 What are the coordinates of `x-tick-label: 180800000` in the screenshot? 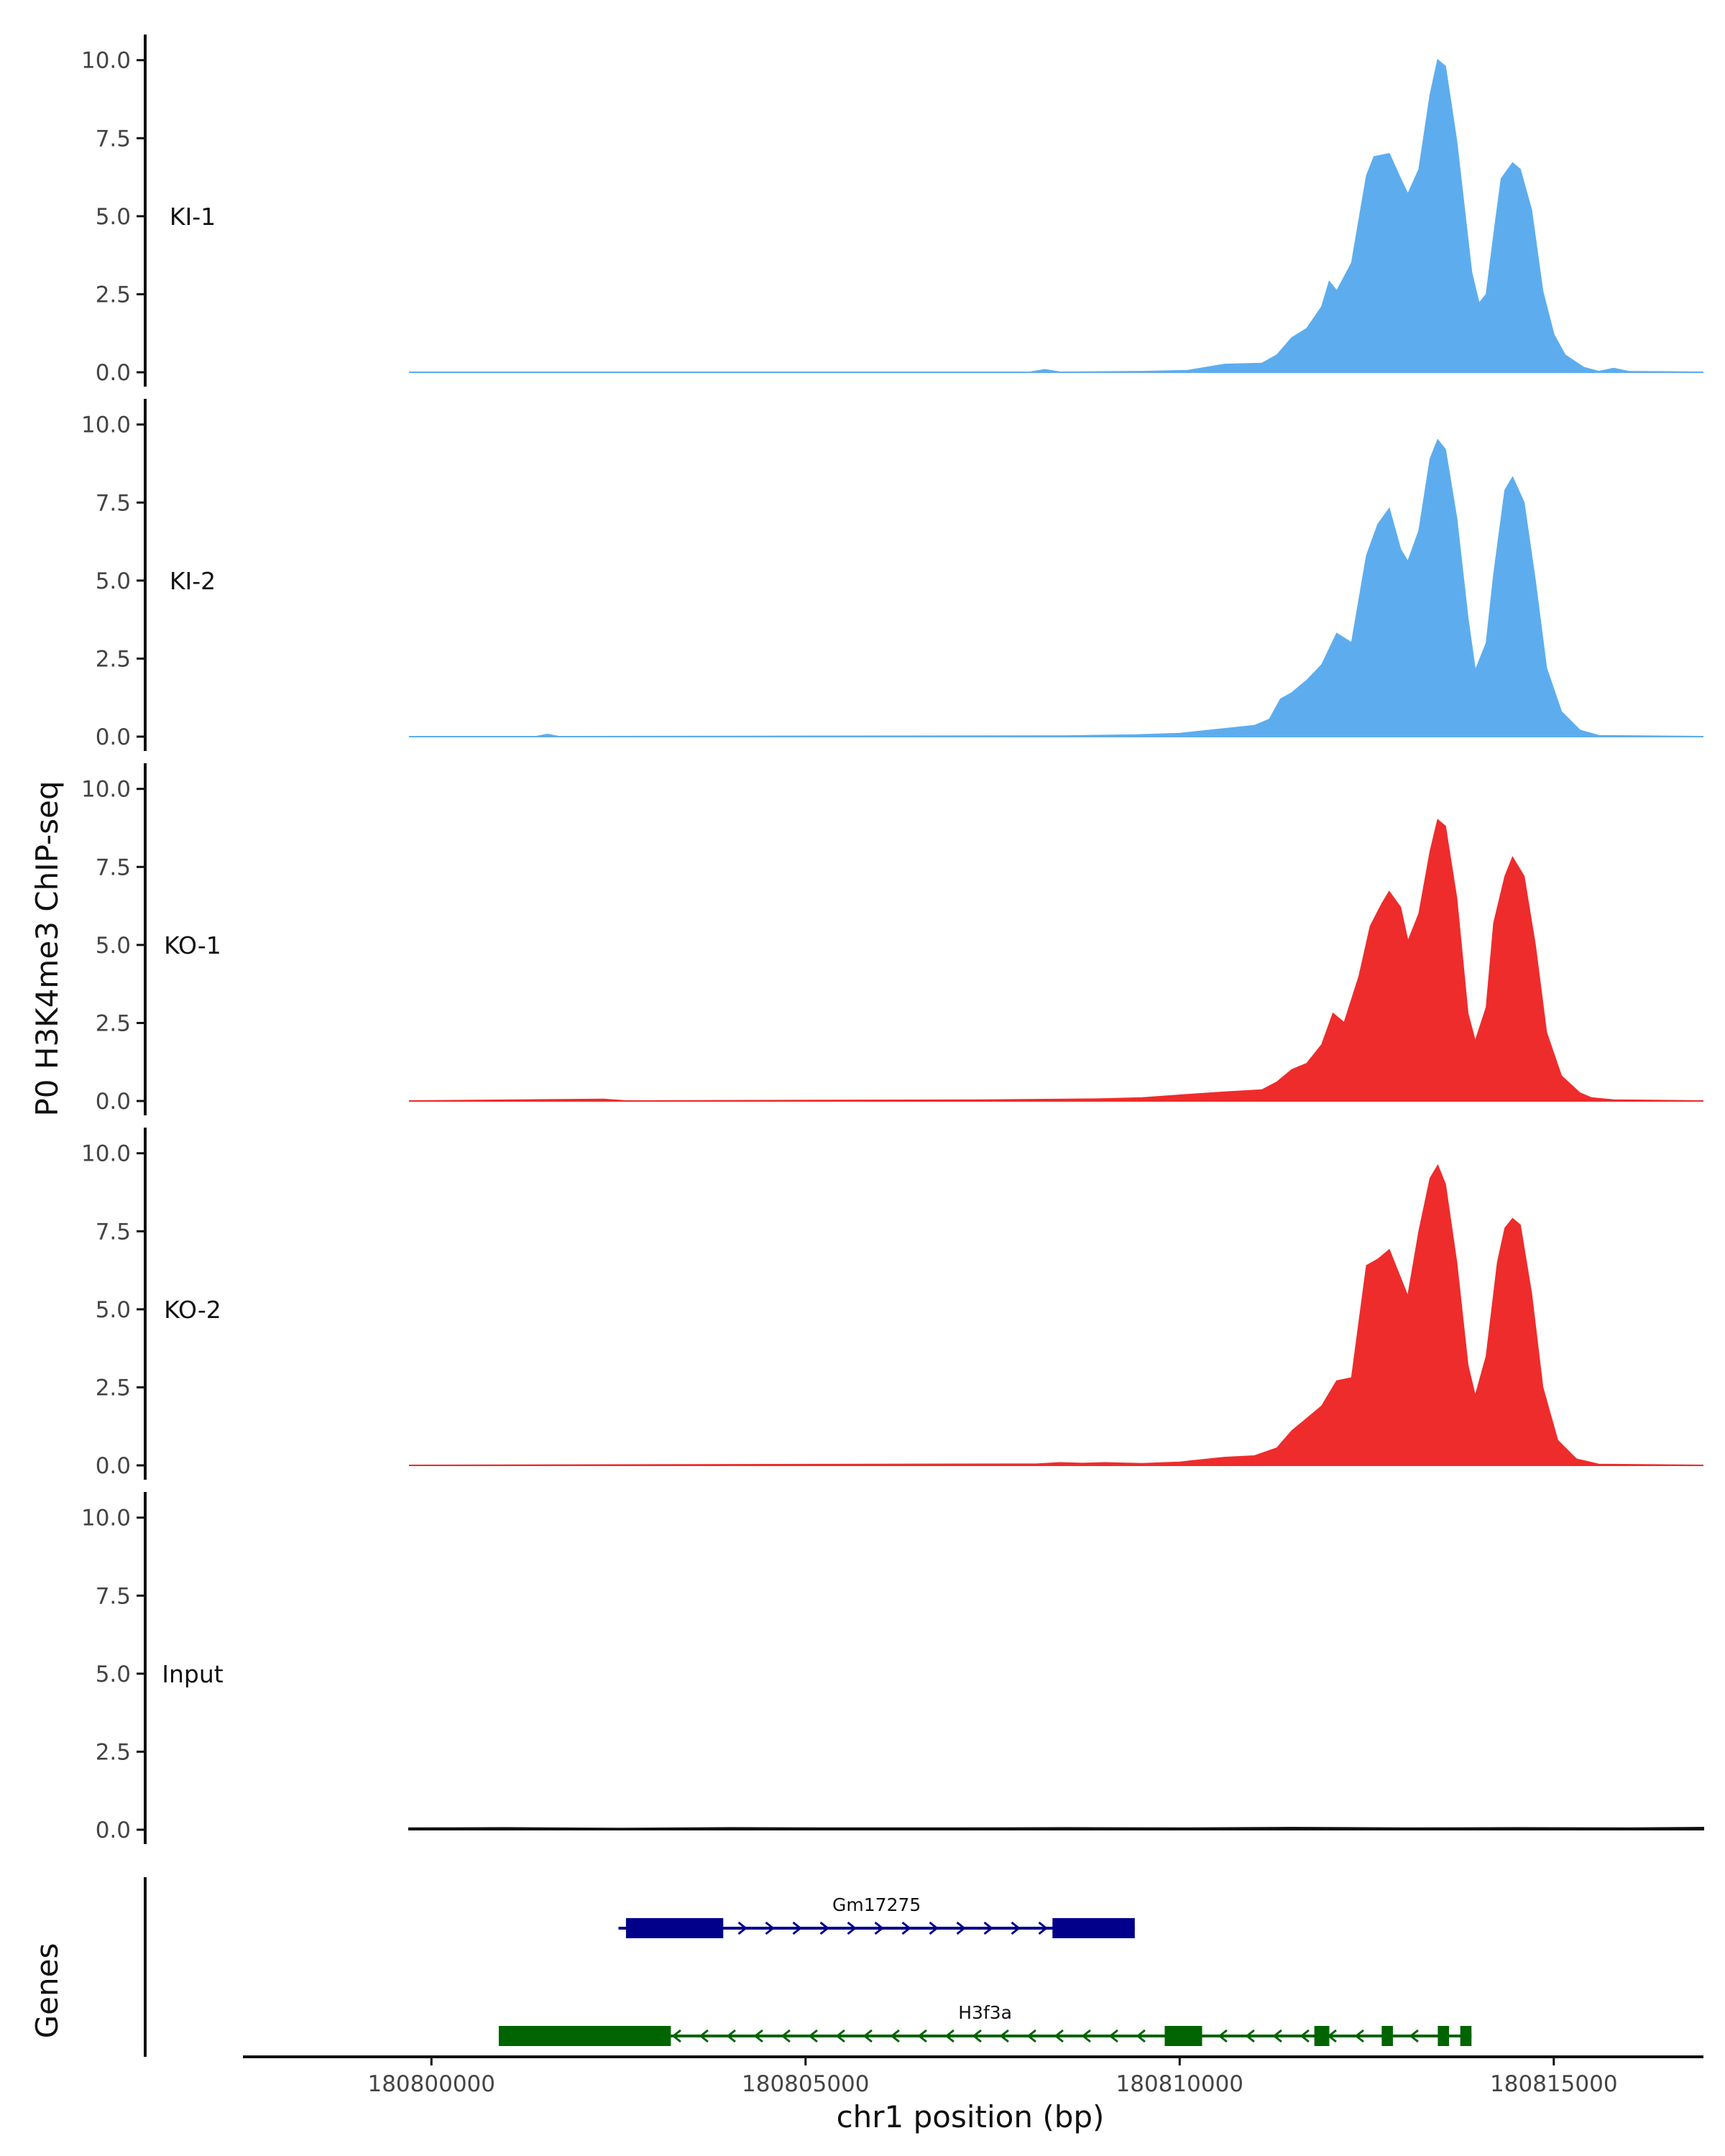 It's located at (431, 2084).